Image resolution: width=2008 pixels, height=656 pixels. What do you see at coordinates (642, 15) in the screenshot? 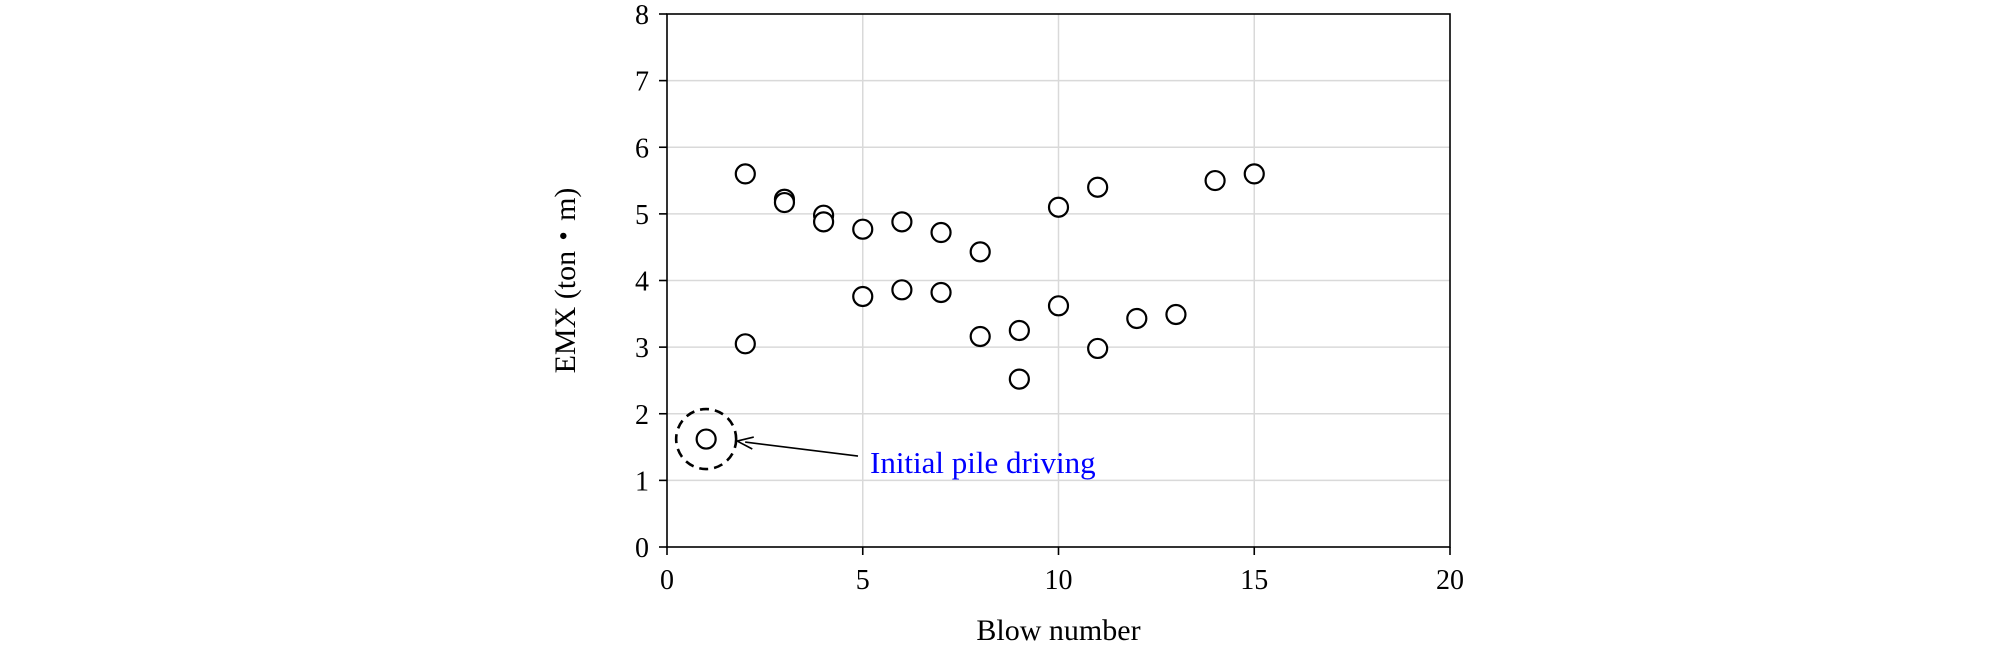
I see `y-tick-label: 8` at bounding box center [642, 15].